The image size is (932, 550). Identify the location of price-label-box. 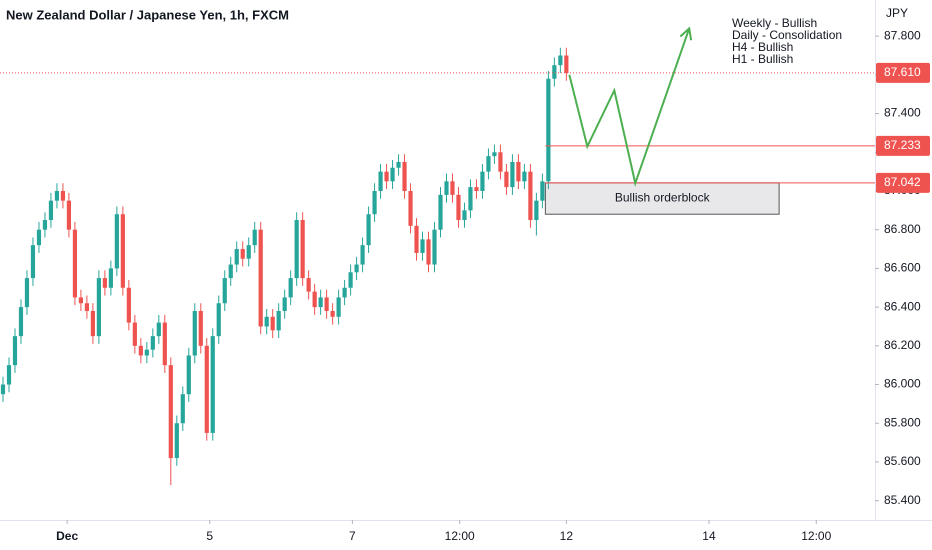
(903, 182).